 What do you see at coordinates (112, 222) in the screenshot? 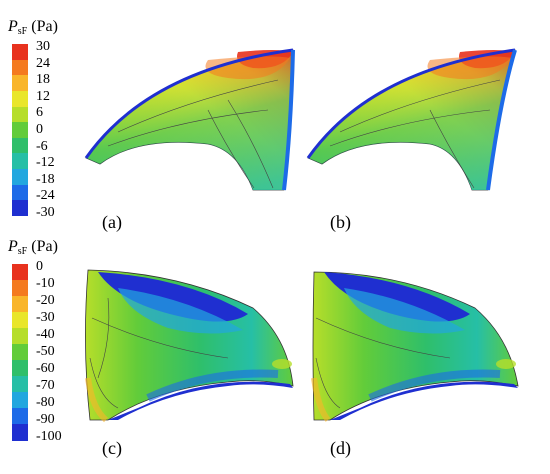
I see `panel-label-a: (a)` at bounding box center [112, 222].